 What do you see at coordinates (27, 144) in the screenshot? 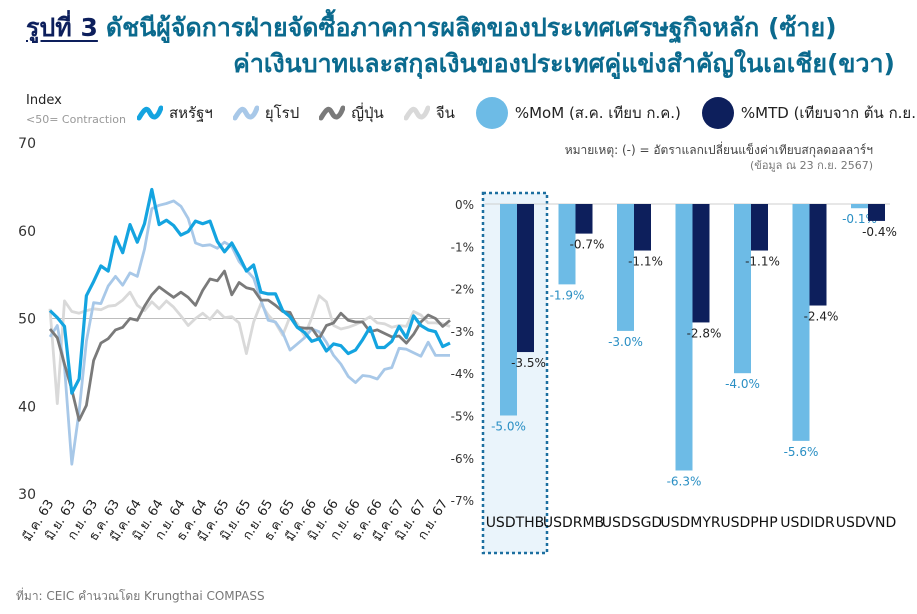
I see `y-tick-label: 70` at bounding box center [27, 144].